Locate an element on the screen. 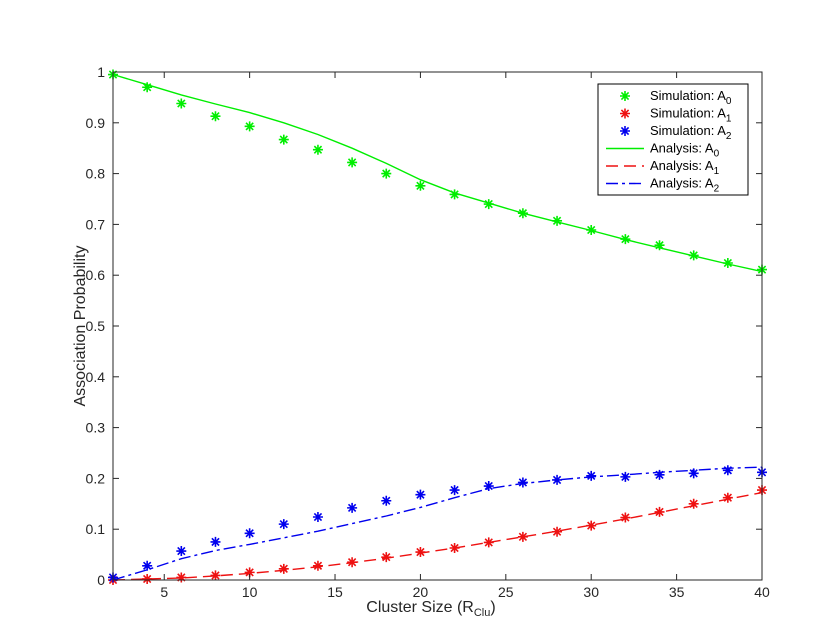 The image size is (830, 623). series-analysis-a1 is located at coordinates (437, 536).